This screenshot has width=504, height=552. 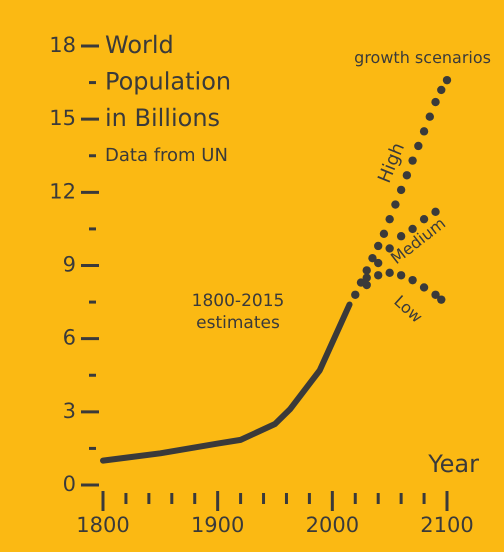 I want to click on y-tick-label: 6, so click(x=69, y=338).